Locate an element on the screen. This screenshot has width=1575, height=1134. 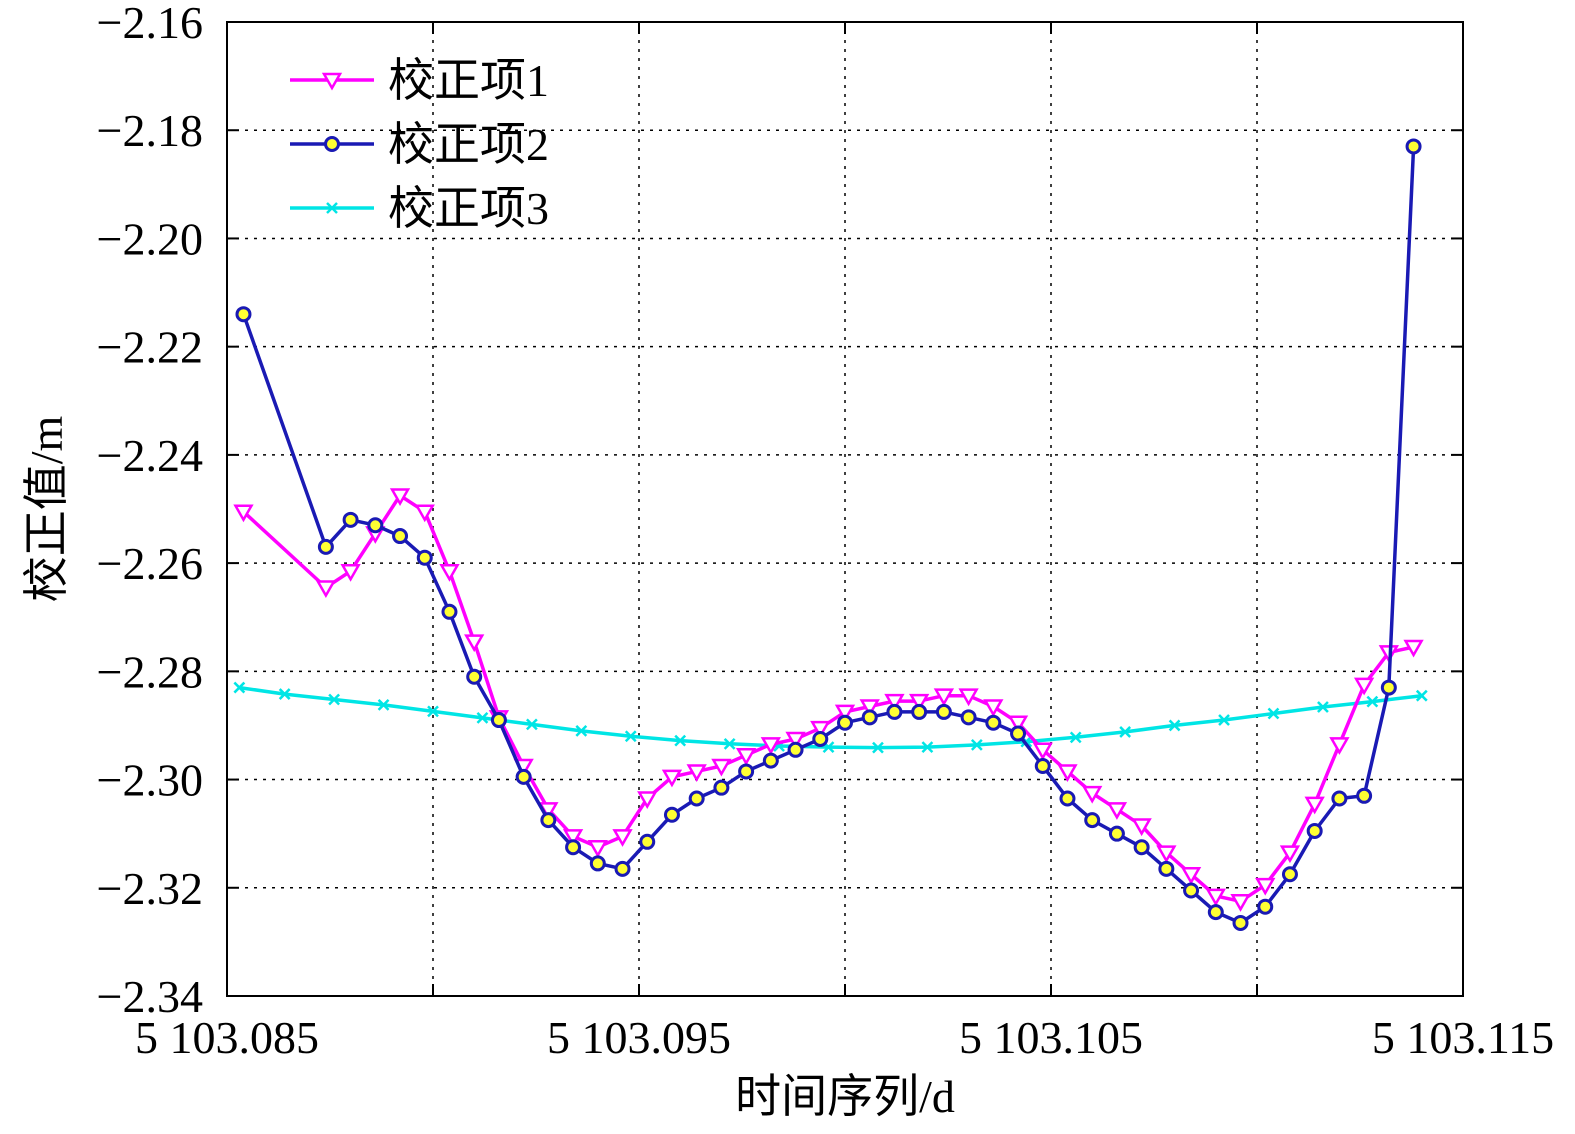
x-tick-label: 5 103.105 is located at coordinates (1051, 1037).